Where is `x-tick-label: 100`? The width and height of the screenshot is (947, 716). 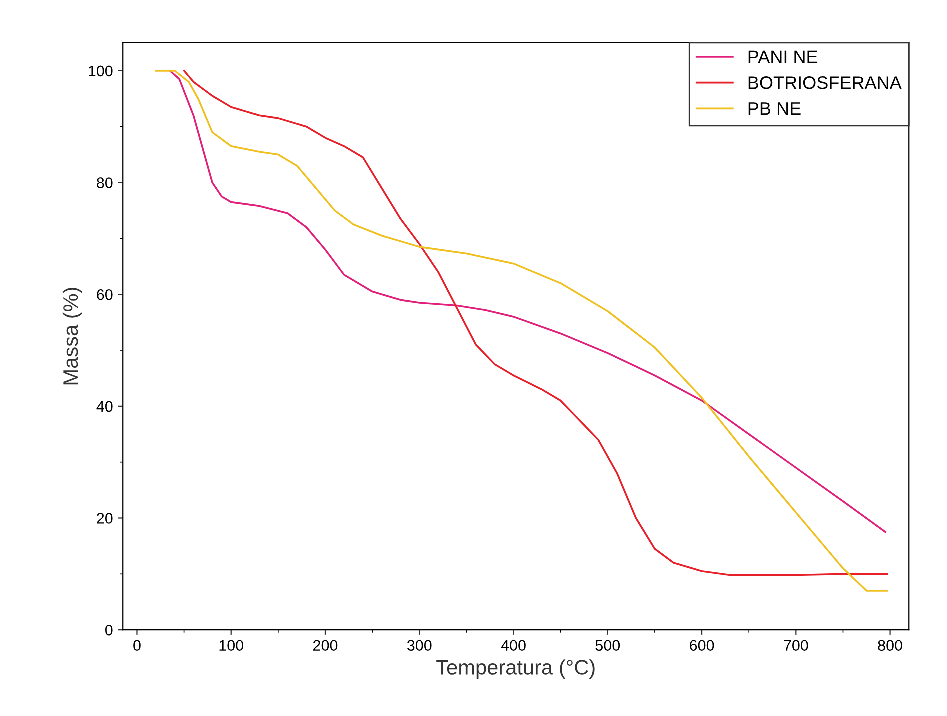 x-tick-label: 100 is located at coordinates (232, 646).